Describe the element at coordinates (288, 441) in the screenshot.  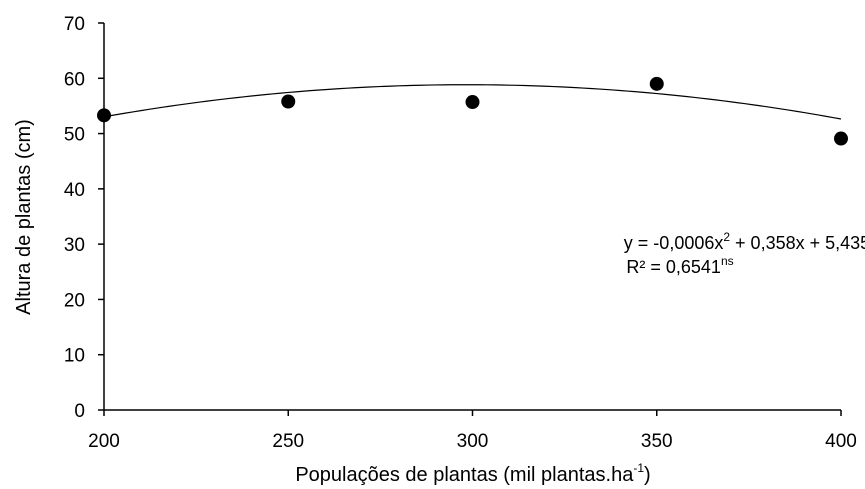
I see `x-tick-label: 250` at that location.